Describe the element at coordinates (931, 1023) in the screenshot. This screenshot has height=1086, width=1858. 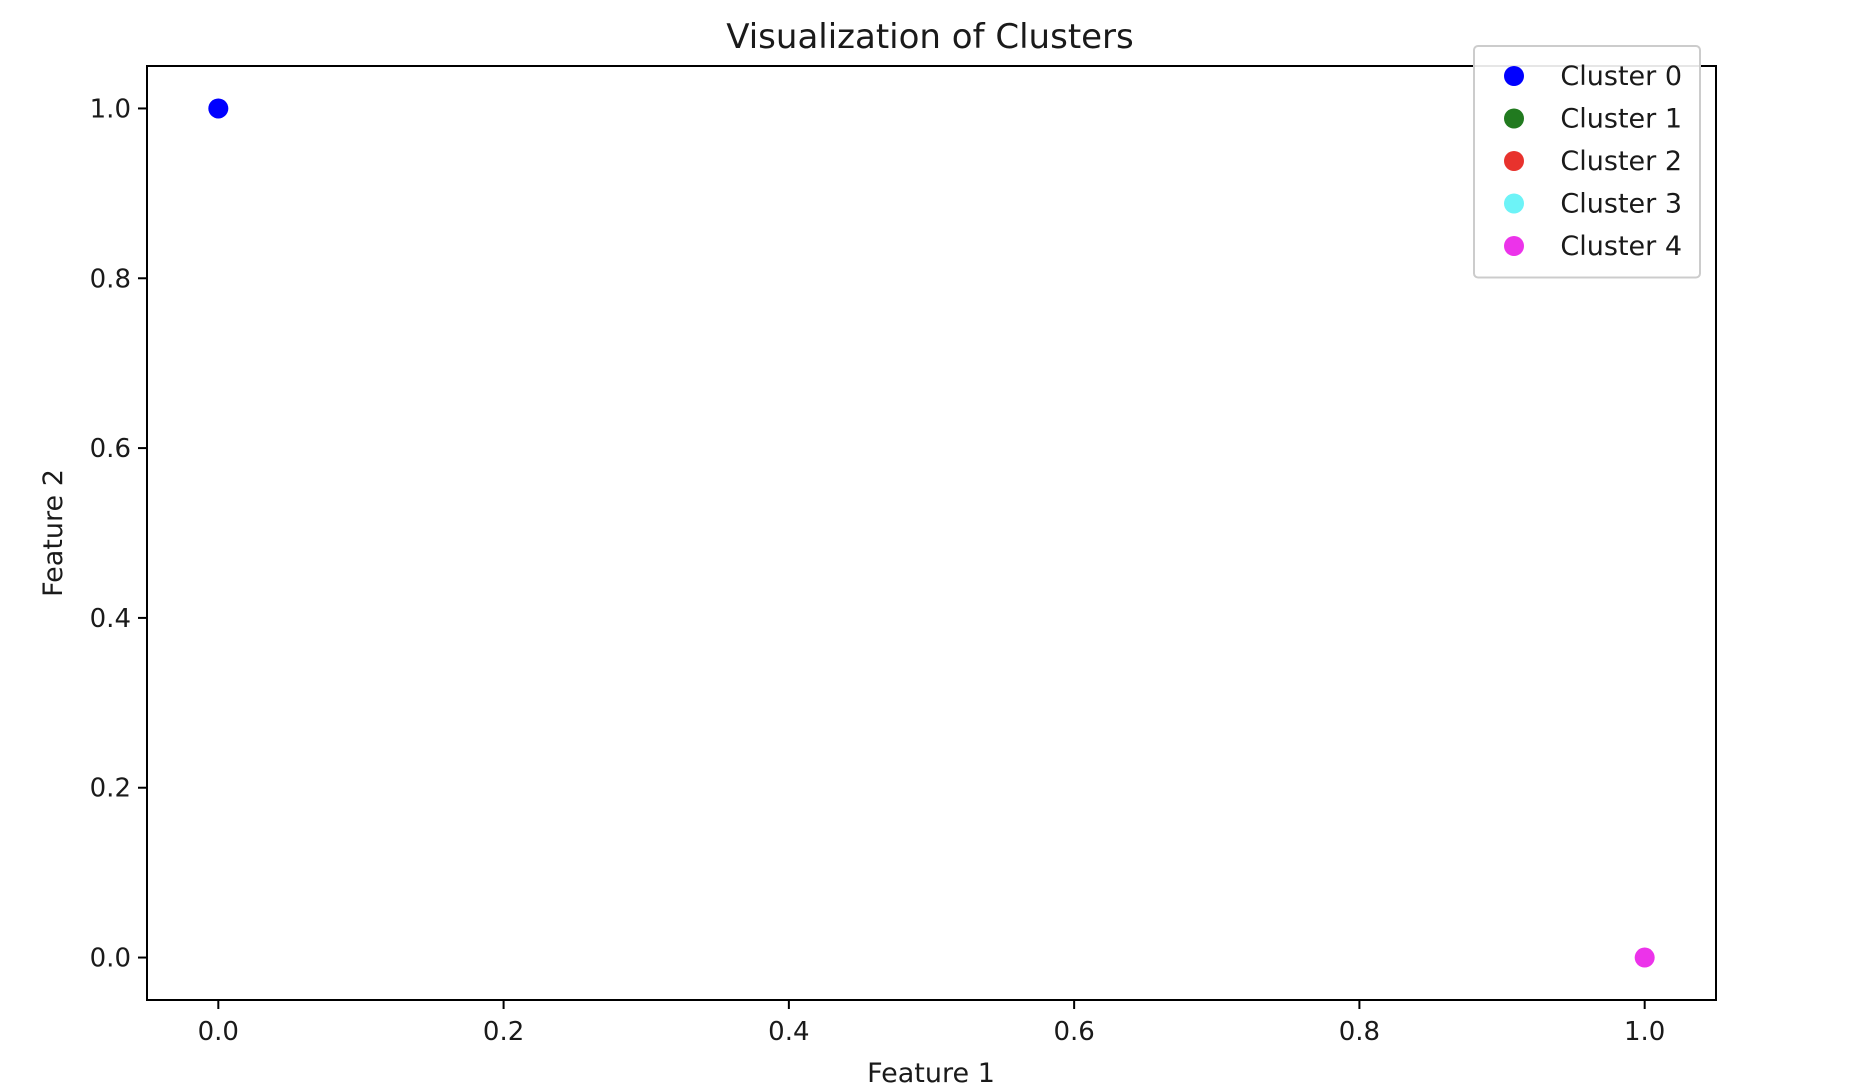
I see `x-axis: 0.0 0.2 0.4 0.6 0.8 1.0` at that location.